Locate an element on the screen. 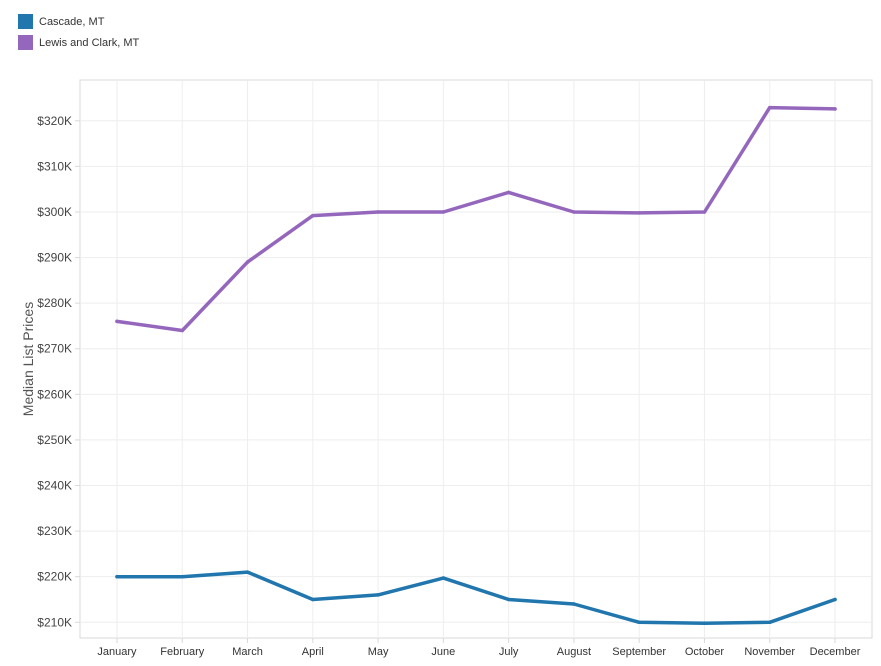  x-tick-label: March is located at coordinates (247, 652).